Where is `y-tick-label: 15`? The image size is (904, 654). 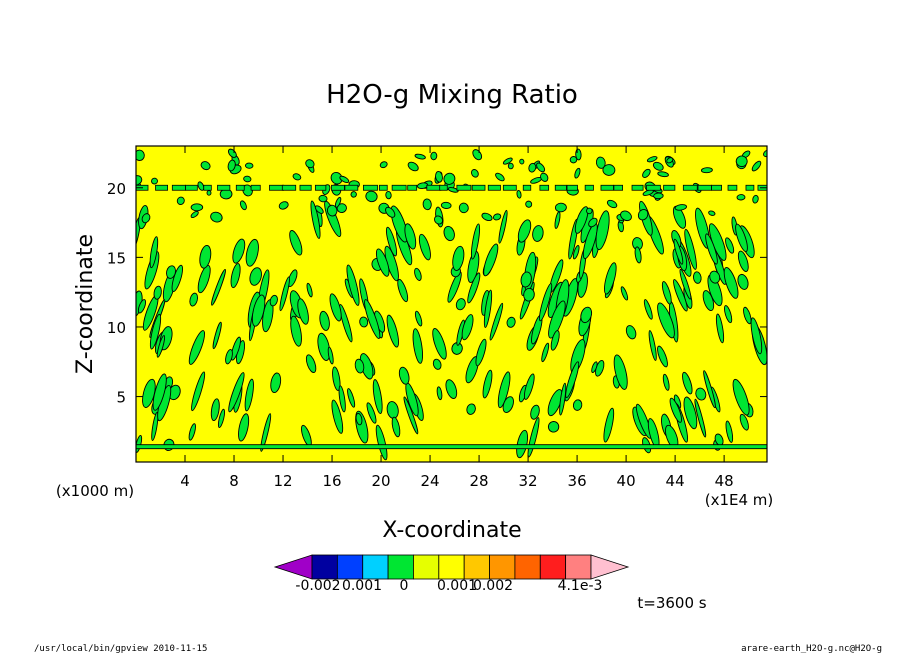 y-tick-label: 15 is located at coordinates (116, 258).